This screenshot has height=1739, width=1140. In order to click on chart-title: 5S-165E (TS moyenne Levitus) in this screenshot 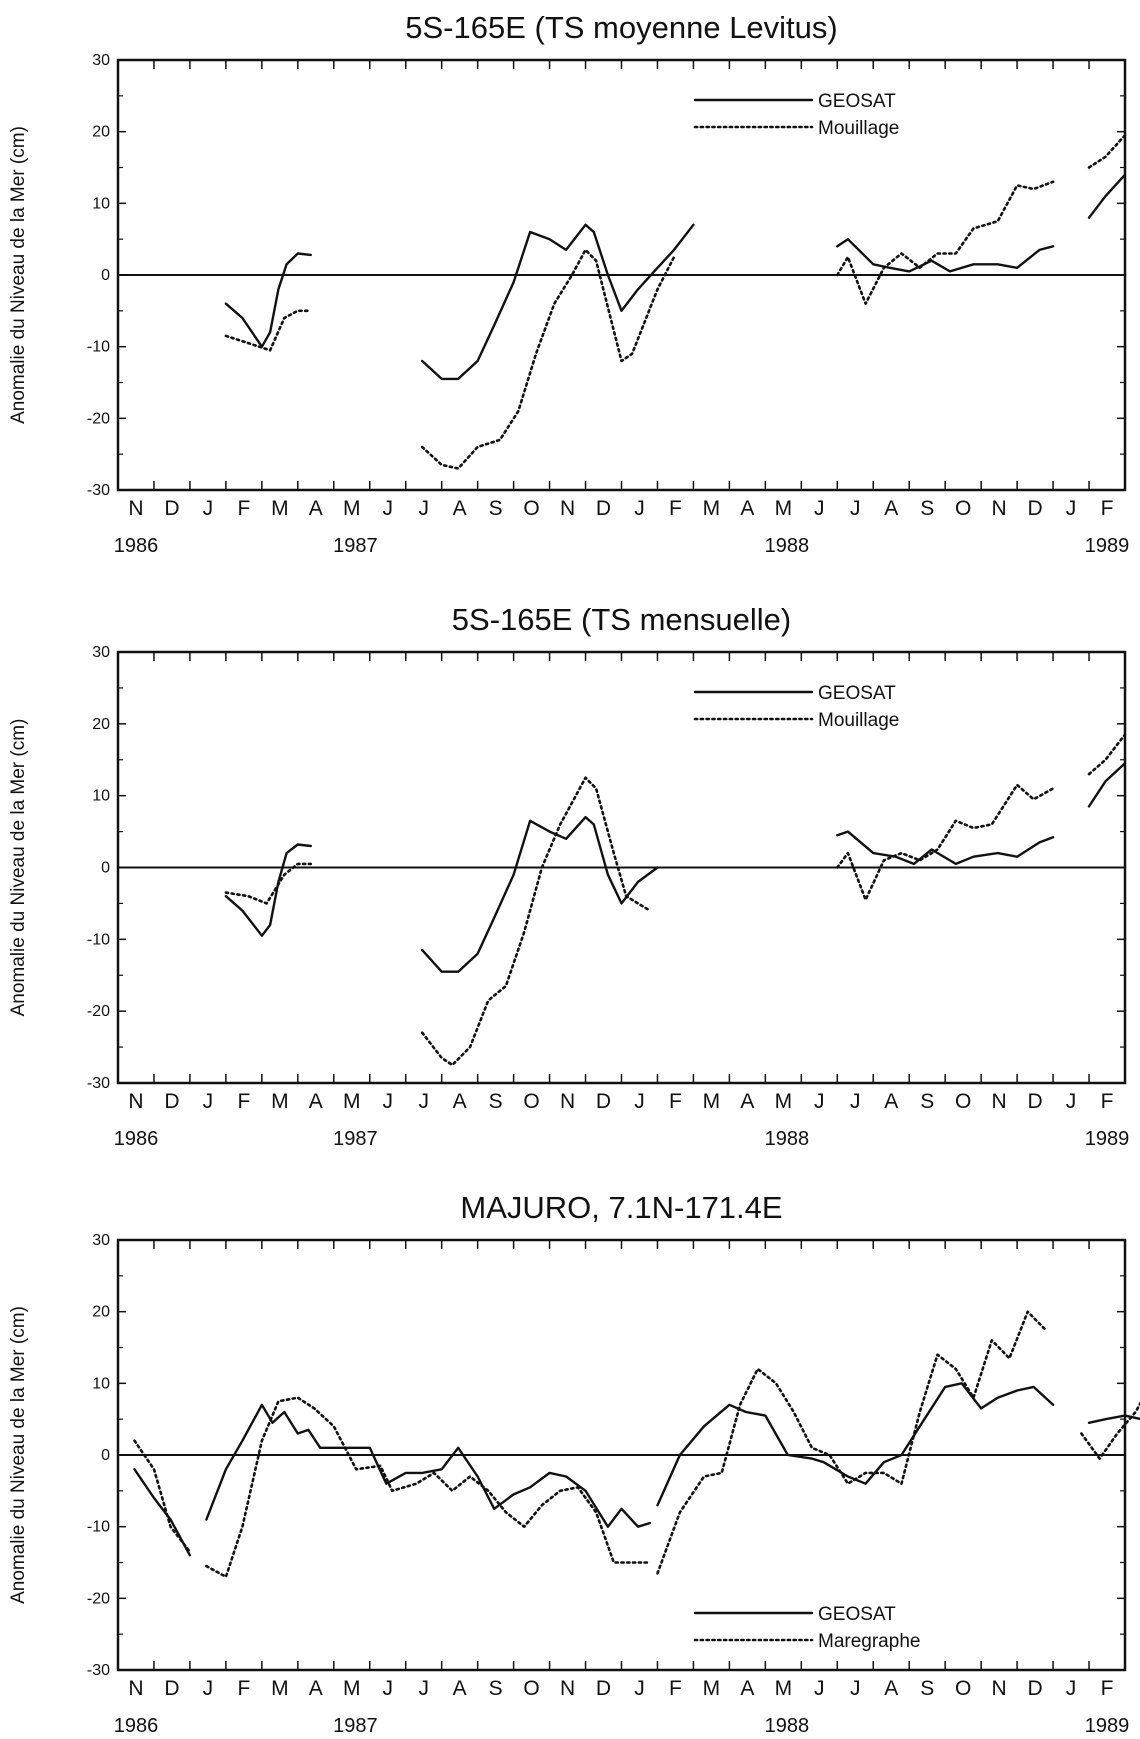, I will do `click(621, 27)`.